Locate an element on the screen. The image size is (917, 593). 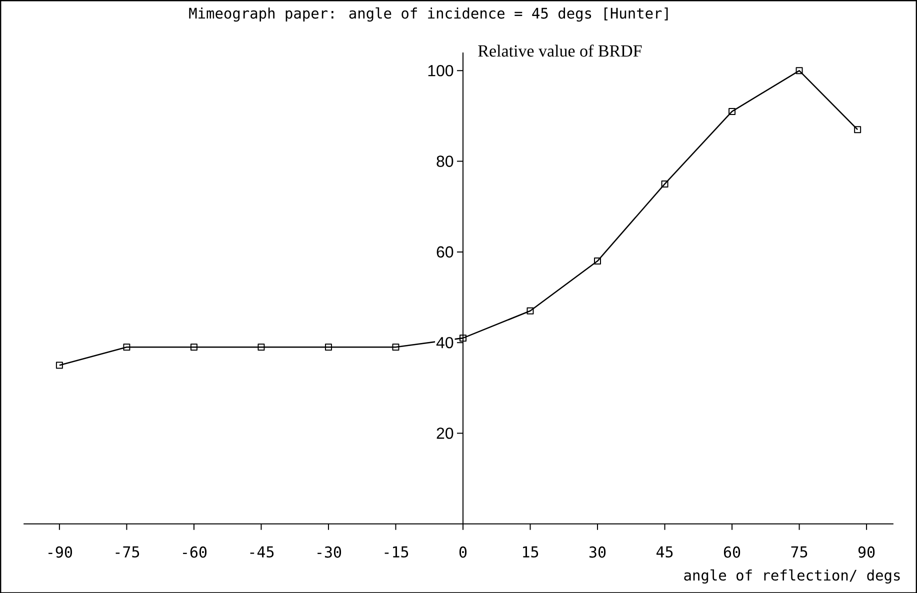
x-tick-label: 60 is located at coordinates (732, 552).